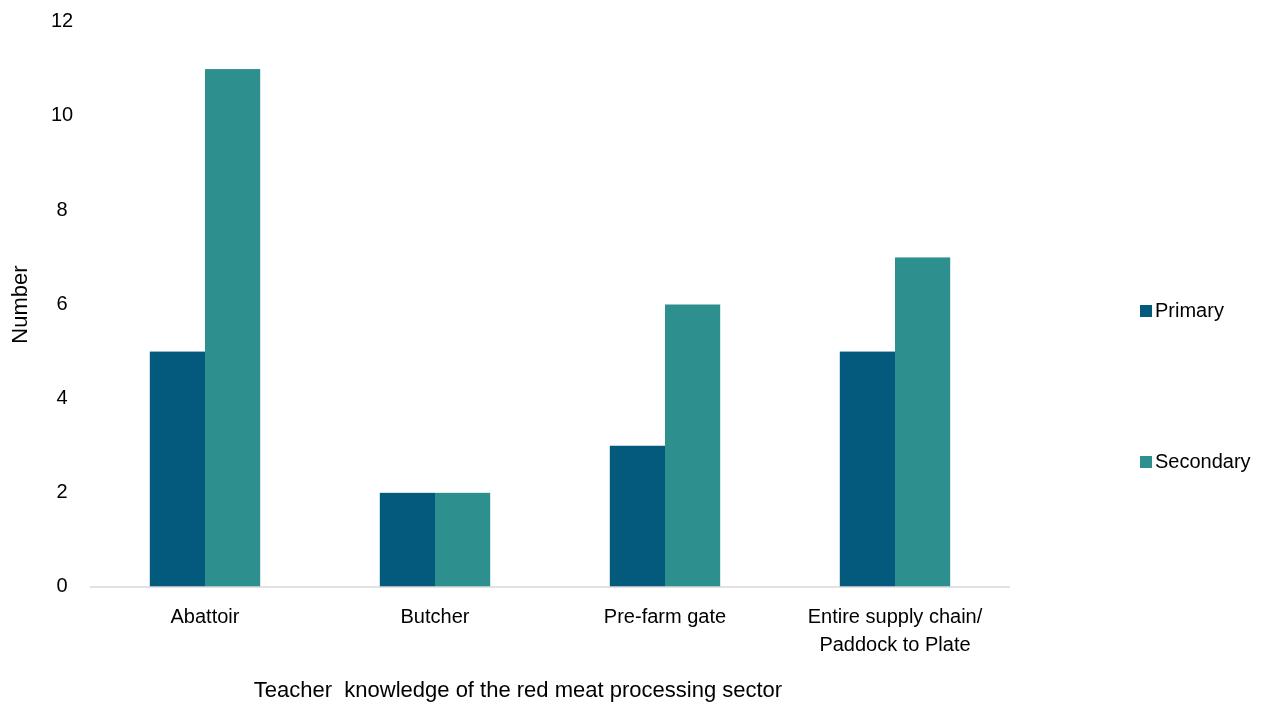  What do you see at coordinates (1203, 461) in the screenshot?
I see `legend-label: Secondary` at bounding box center [1203, 461].